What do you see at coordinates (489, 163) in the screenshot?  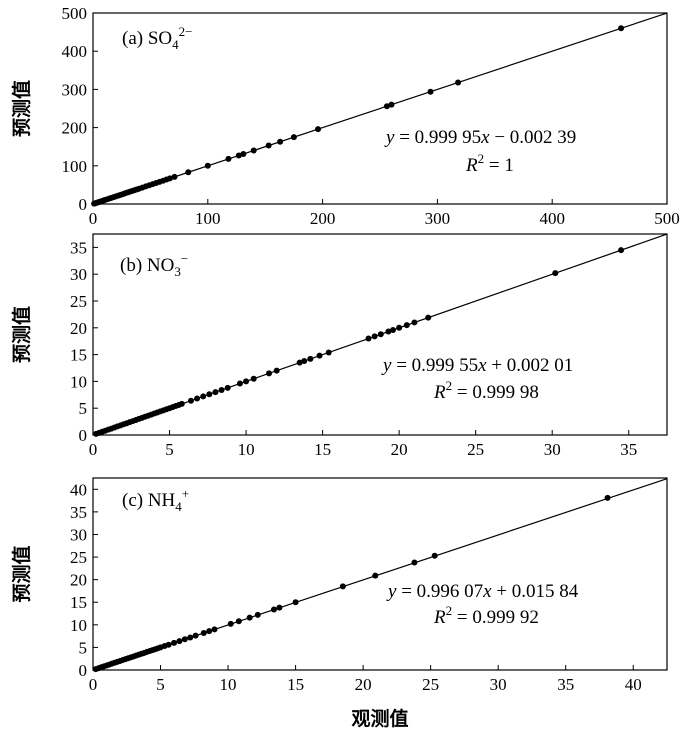 I see `r-squared: R2 = 1` at bounding box center [489, 163].